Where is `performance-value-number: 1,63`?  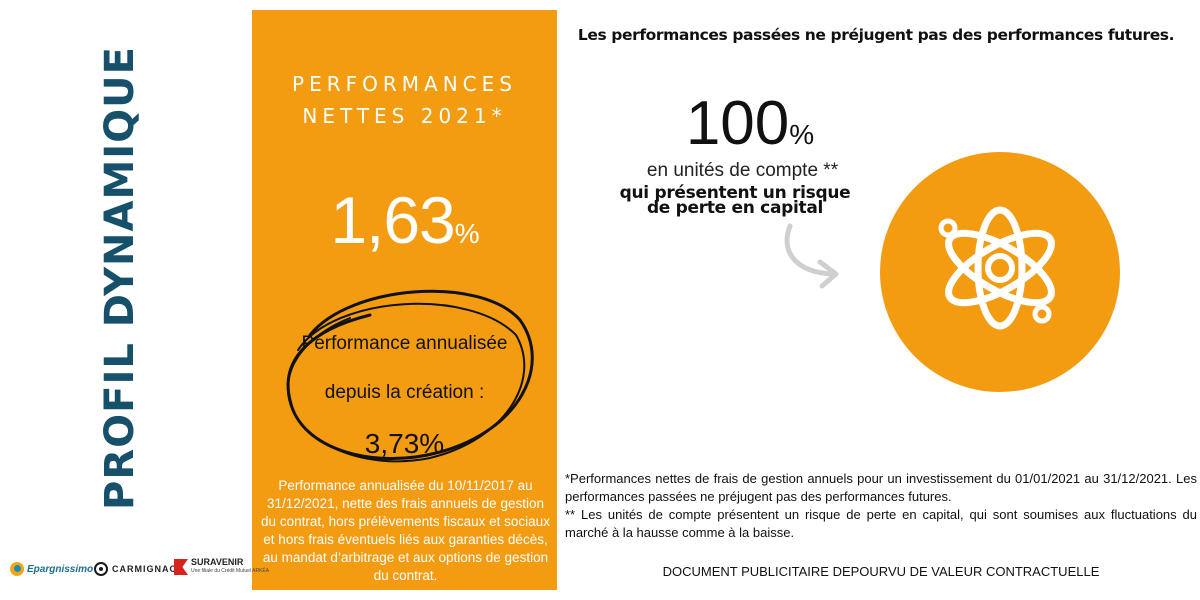
performance-value-number: 1,63 is located at coordinates (392, 220).